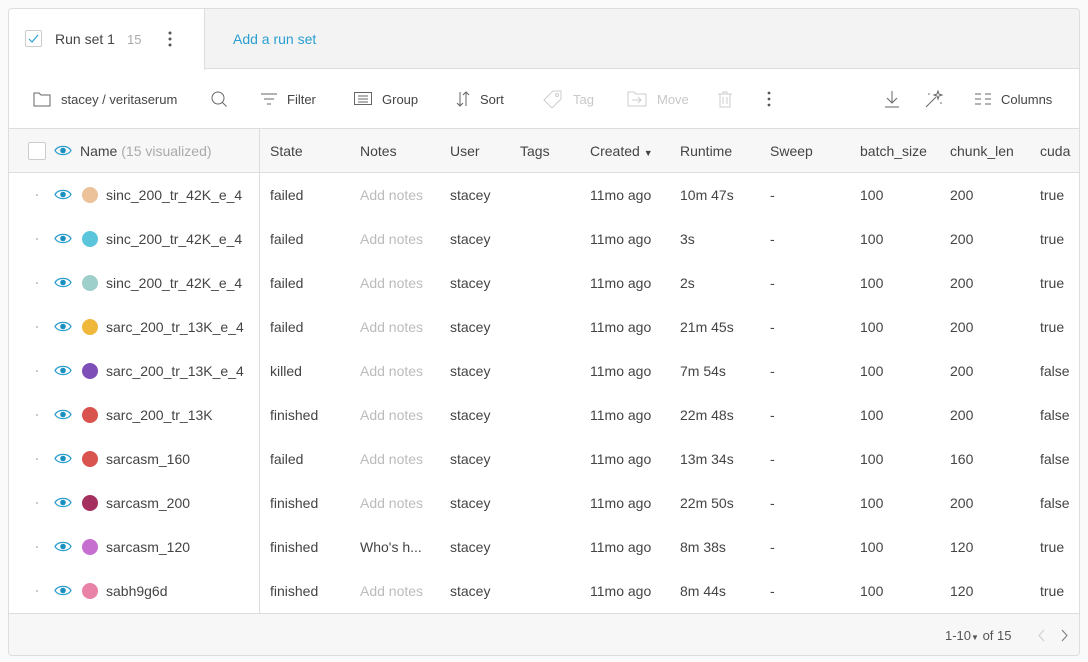 This screenshot has width=1088, height=662. What do you see at coordinates (893, 151) in the screenshot?
I see `column-header-batch-size: batch_size` at bounding box center [893, 151].